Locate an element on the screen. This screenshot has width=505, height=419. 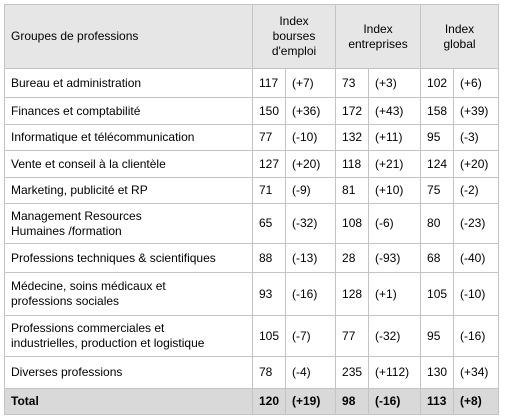
value-cell: 73 is located at coordinates (352, 83).